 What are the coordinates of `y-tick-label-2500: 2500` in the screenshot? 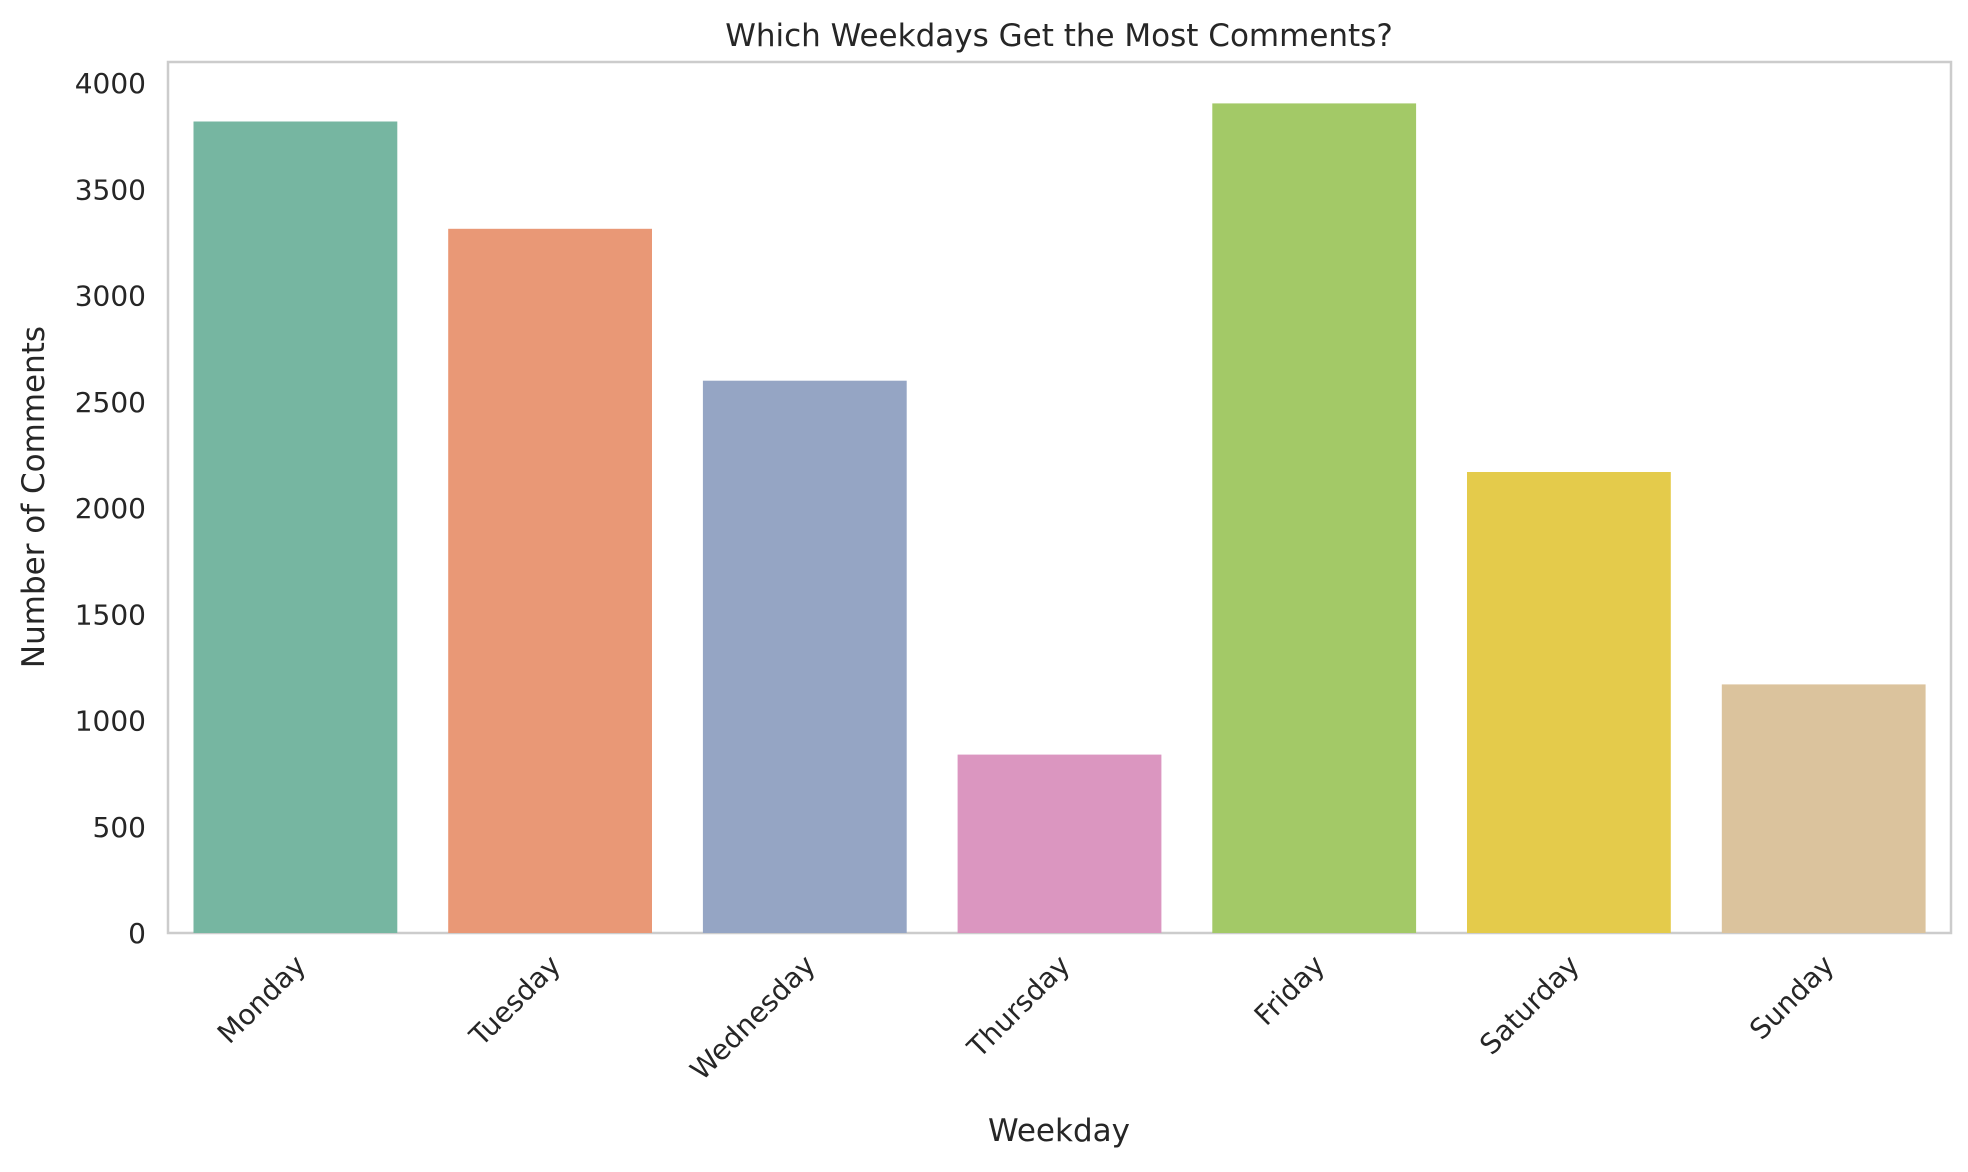 It's located at (110, 402).